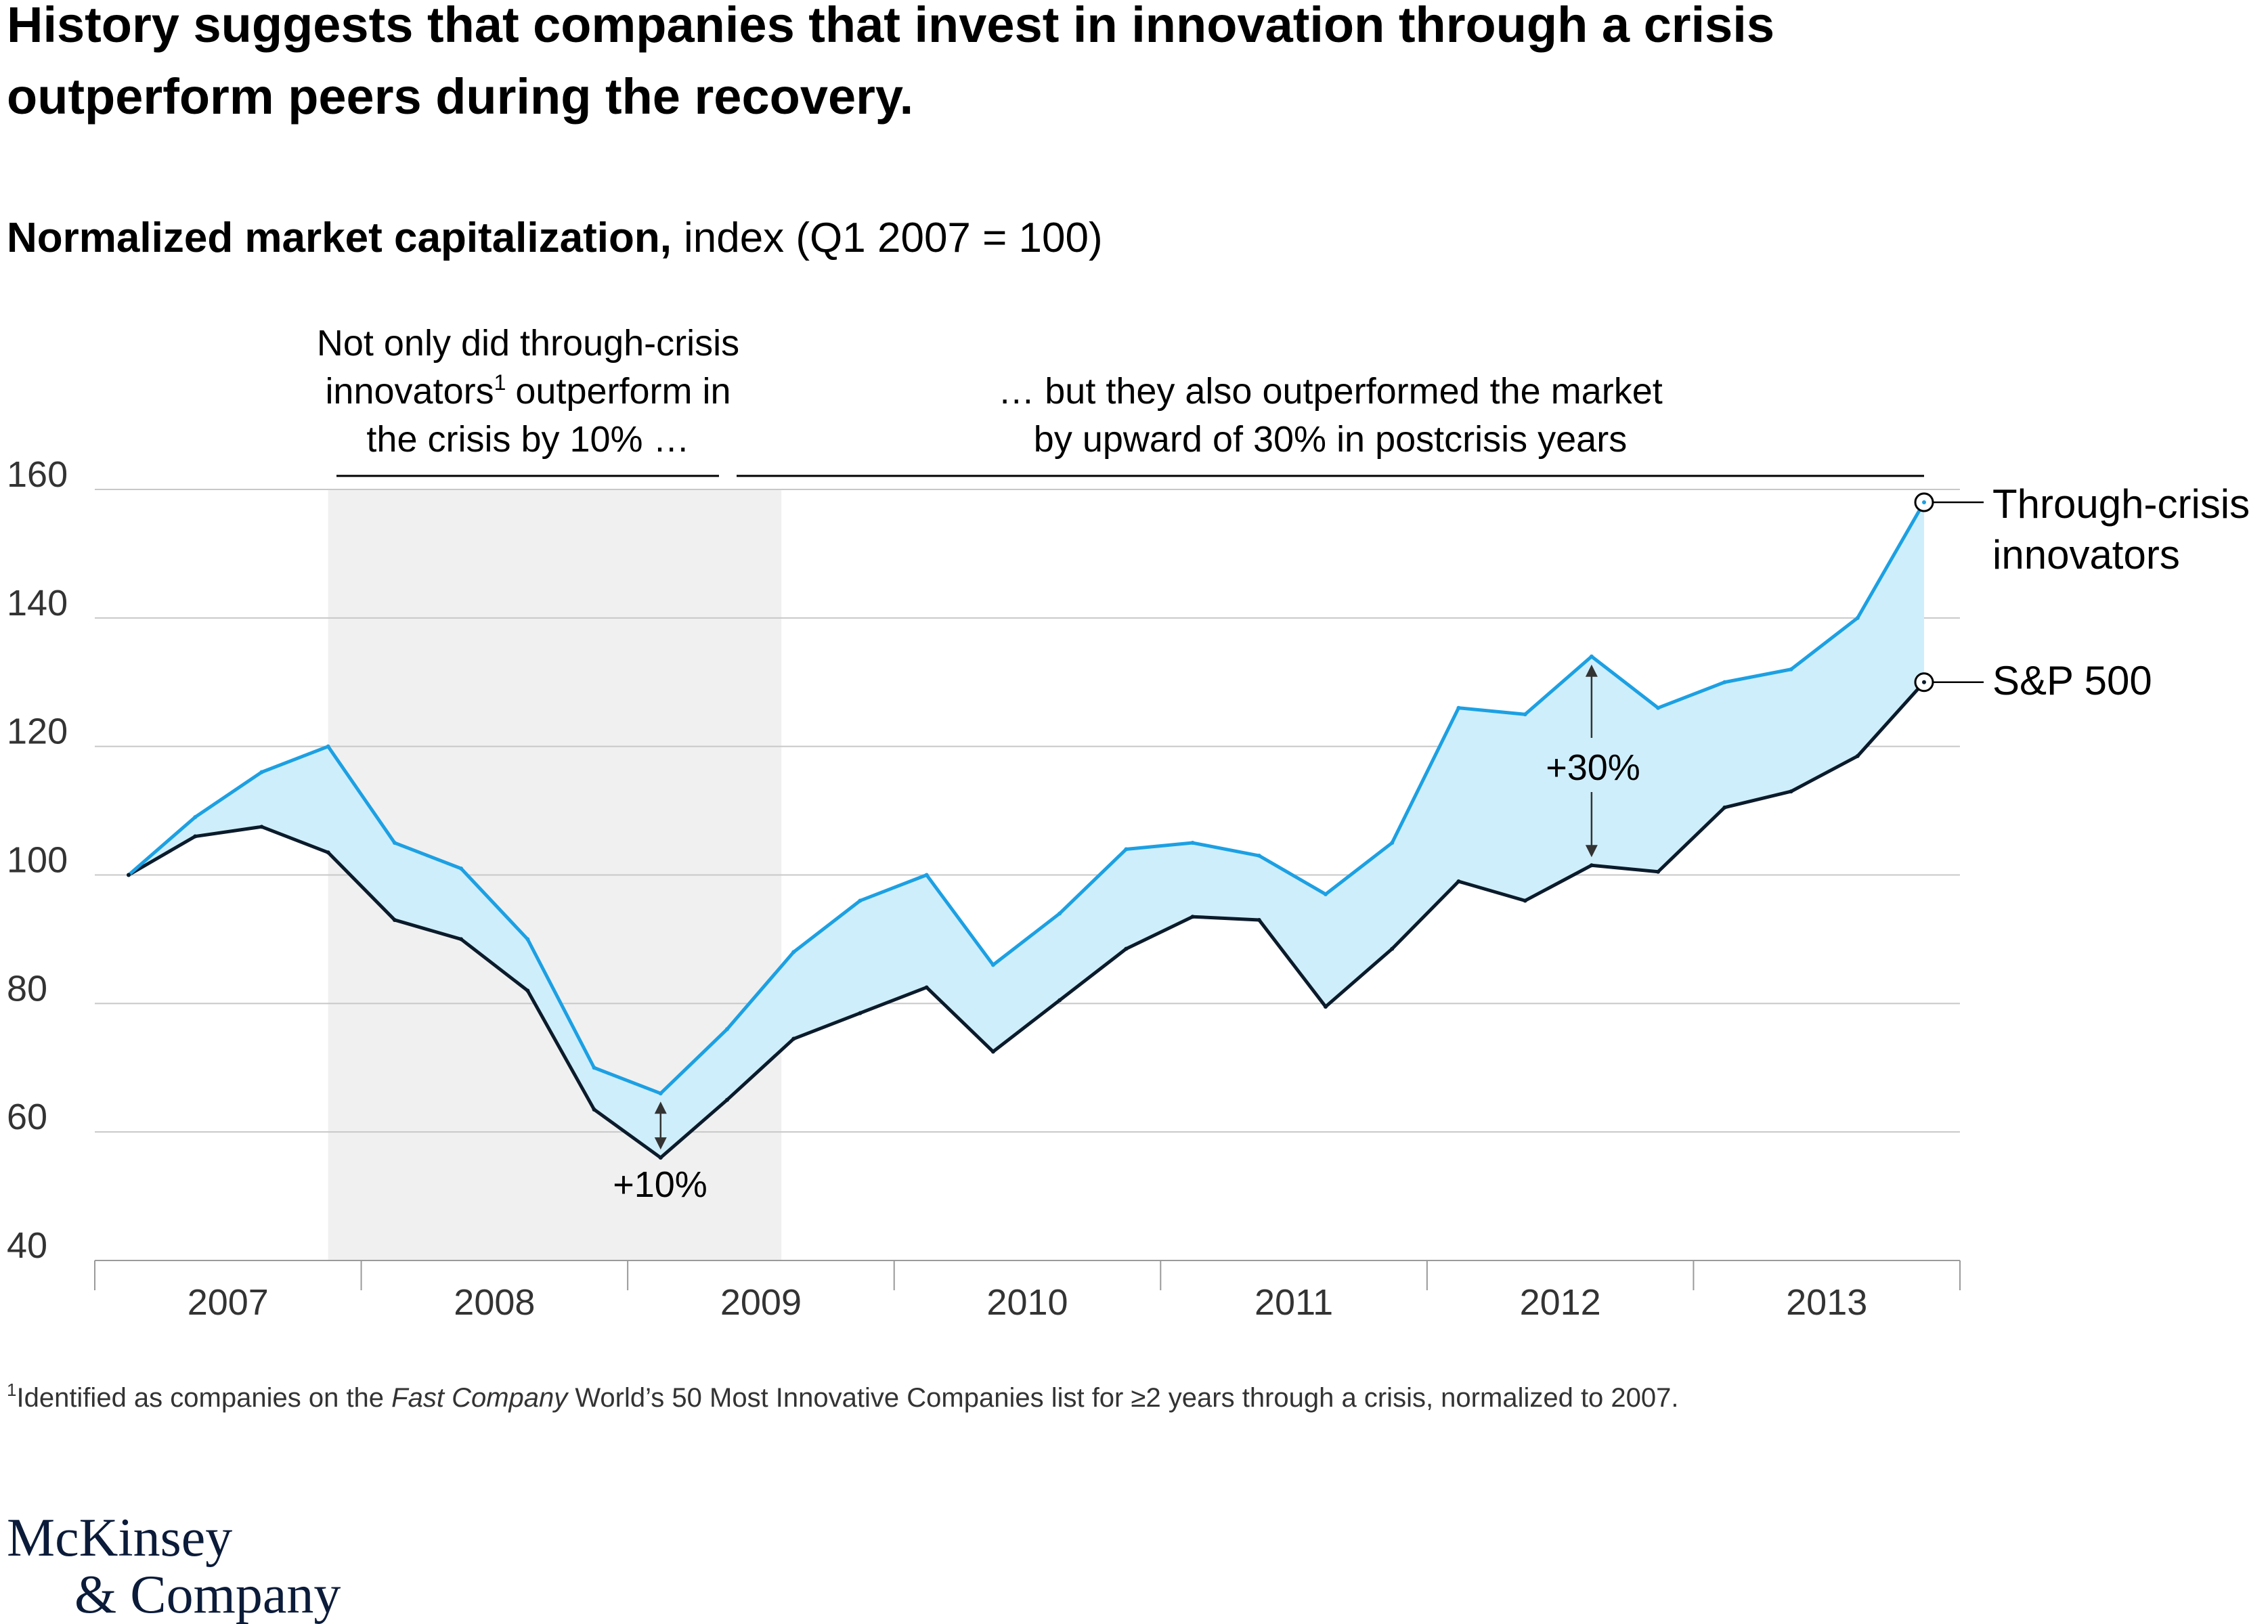  What do you see at coordinates (2121, 504) in the screenshot?
I see `series-label-innovators-line-1: Through-crisis` at bounding box center [2121, 504].